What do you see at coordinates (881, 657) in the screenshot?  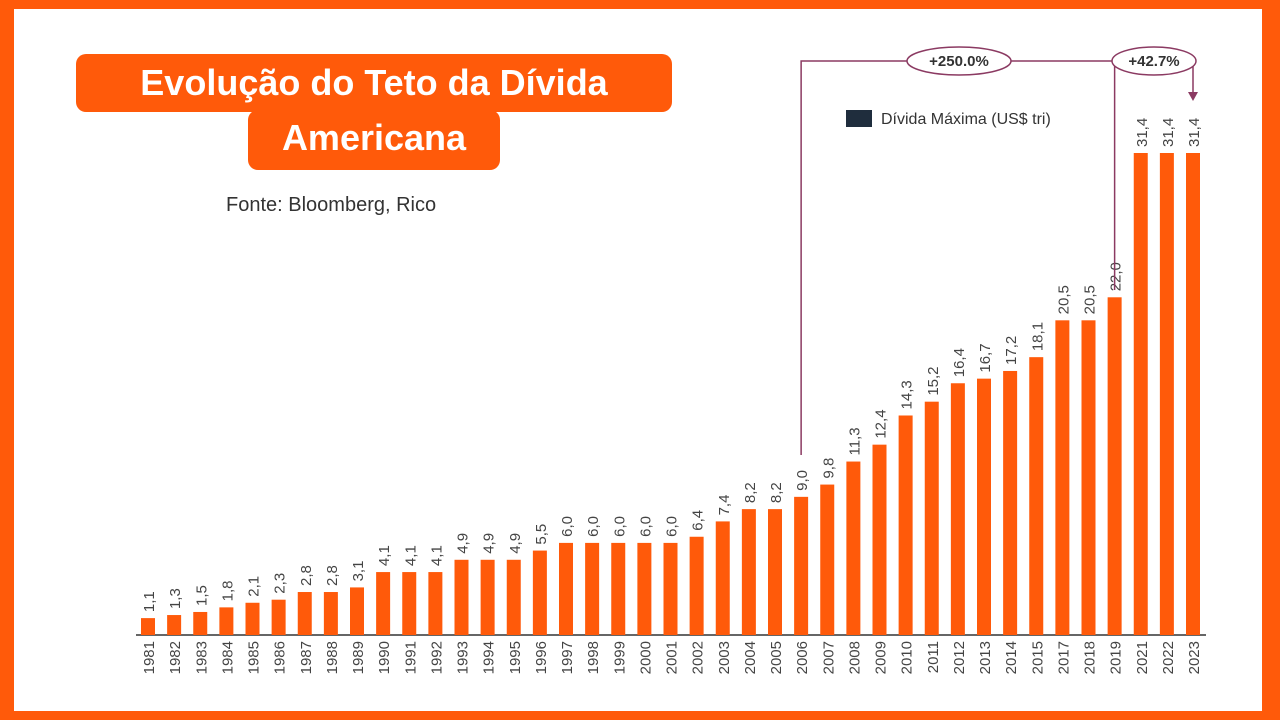 I see `x-tick-label-2009: 2009` at bounding box center [881, 657].